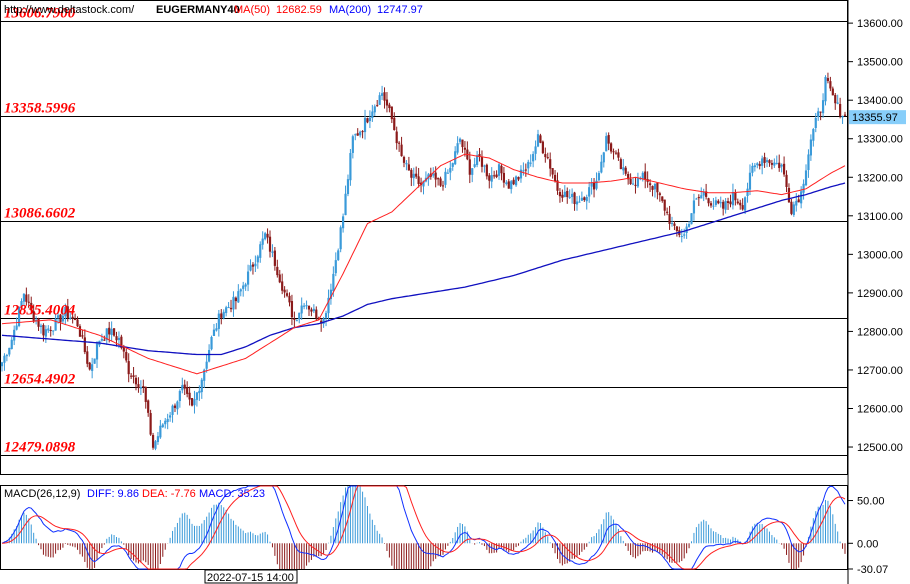  I want to click on price-tick-label: 12600.00, so click(880, 409).